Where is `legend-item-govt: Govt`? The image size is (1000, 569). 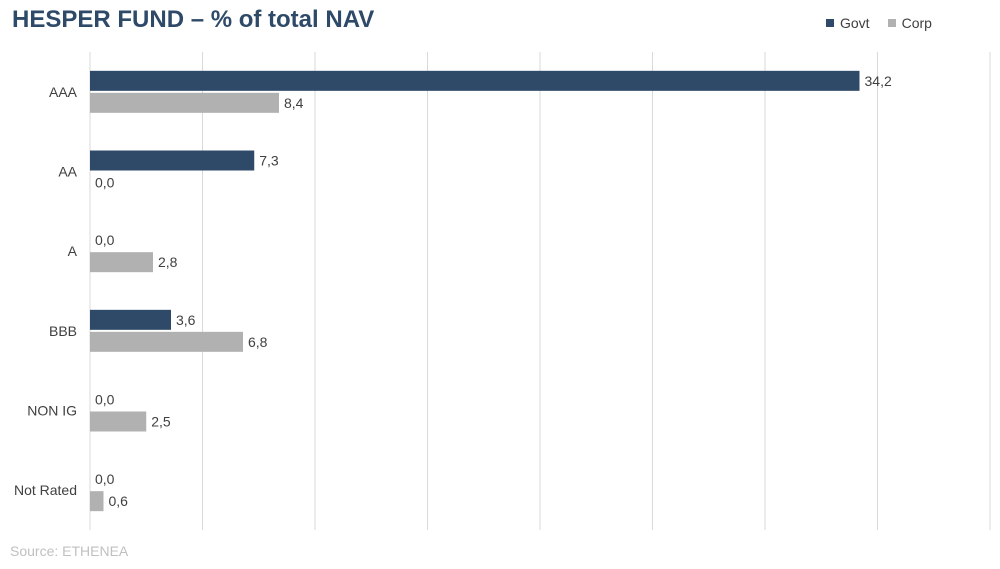 legend-item-govt: Govt is located at coordinates (848, 23).